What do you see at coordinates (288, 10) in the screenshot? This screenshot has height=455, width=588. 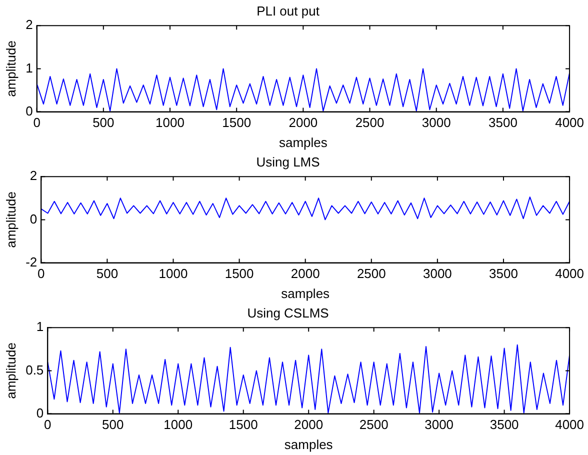 I see `chart-title: PLI out put` at bounding box center [288, 10].